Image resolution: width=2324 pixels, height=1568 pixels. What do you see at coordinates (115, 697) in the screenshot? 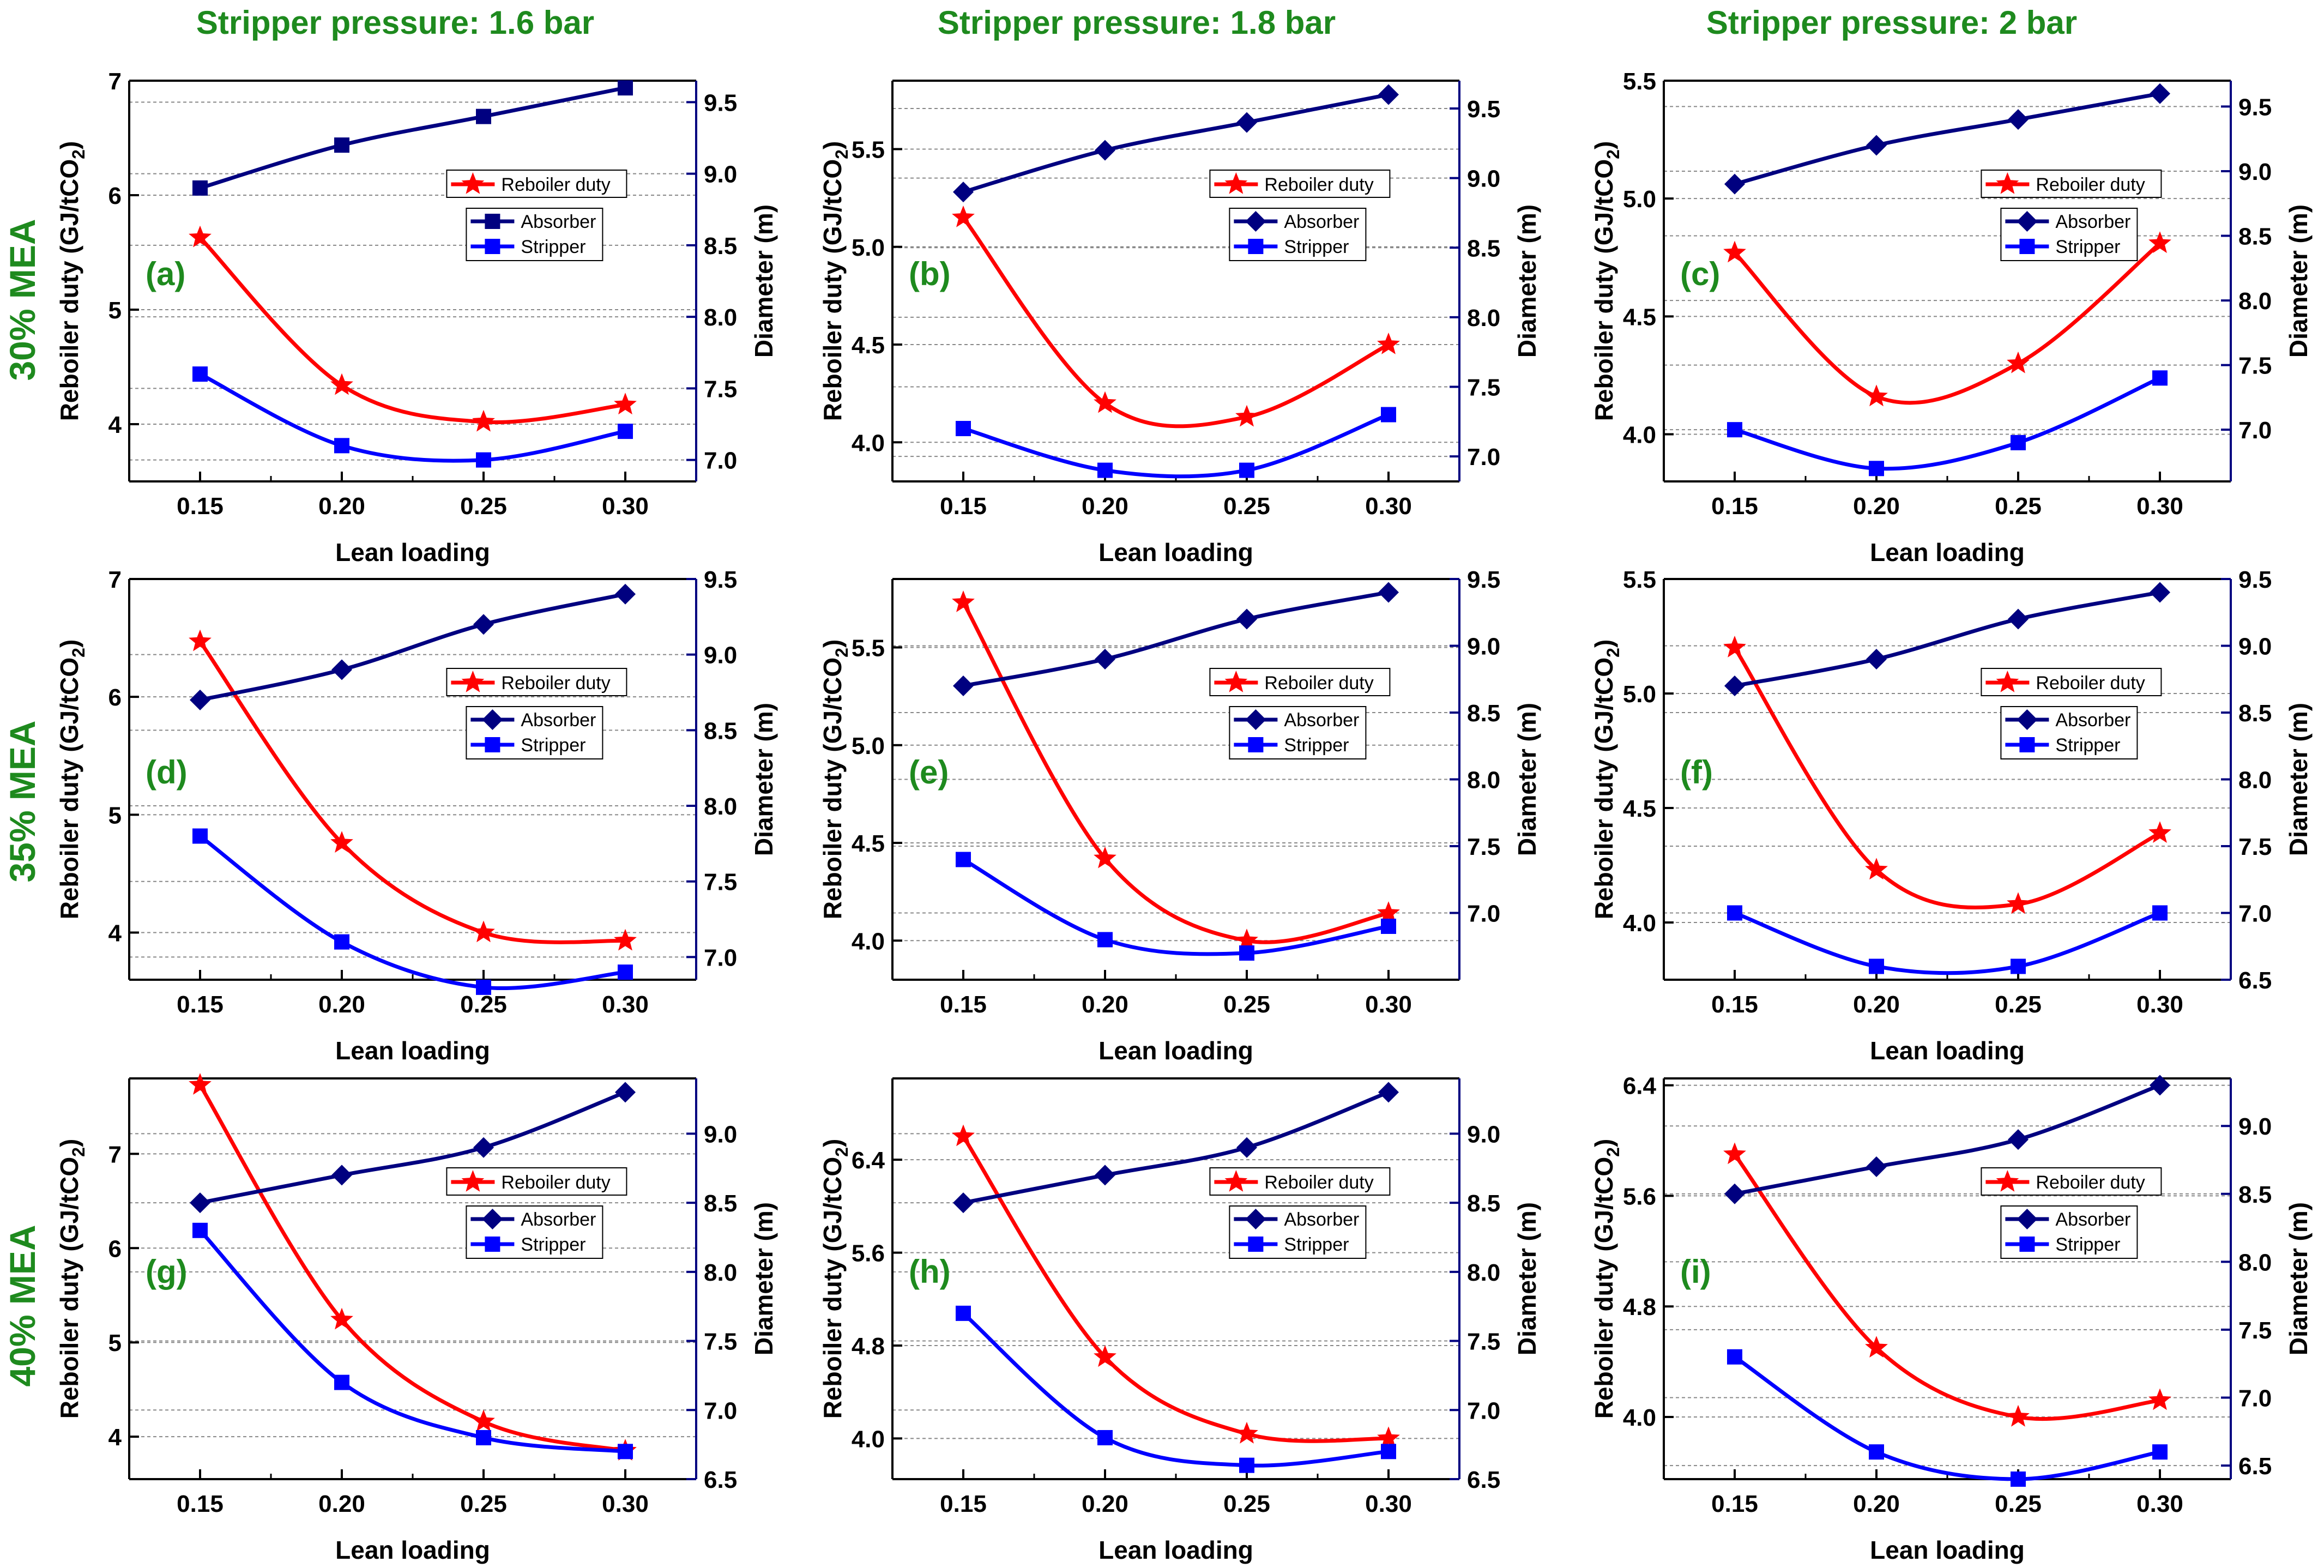
I see `y-left-tick-label: 6` at bounding box center [115, 697].